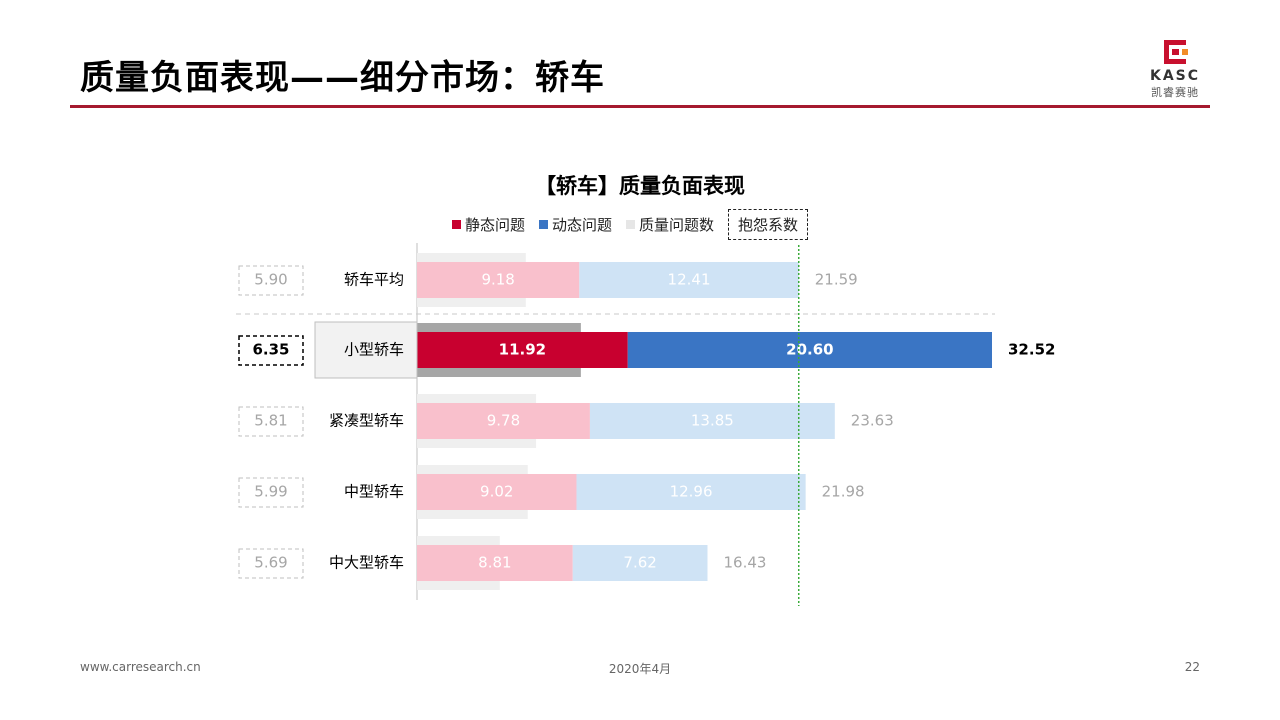 Image resolution: width=1280 pixels, height=720 pixels. What do you see at coordinates (140, 667) in the screenshot?
I see `footer-website: www.carresearch.cn` at bounding box center [140, 667].